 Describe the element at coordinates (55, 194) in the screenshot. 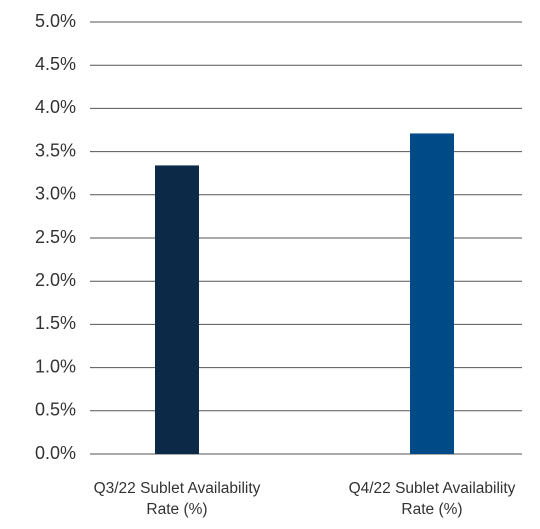

I see `y-tick-label: 3.0%` at that location.